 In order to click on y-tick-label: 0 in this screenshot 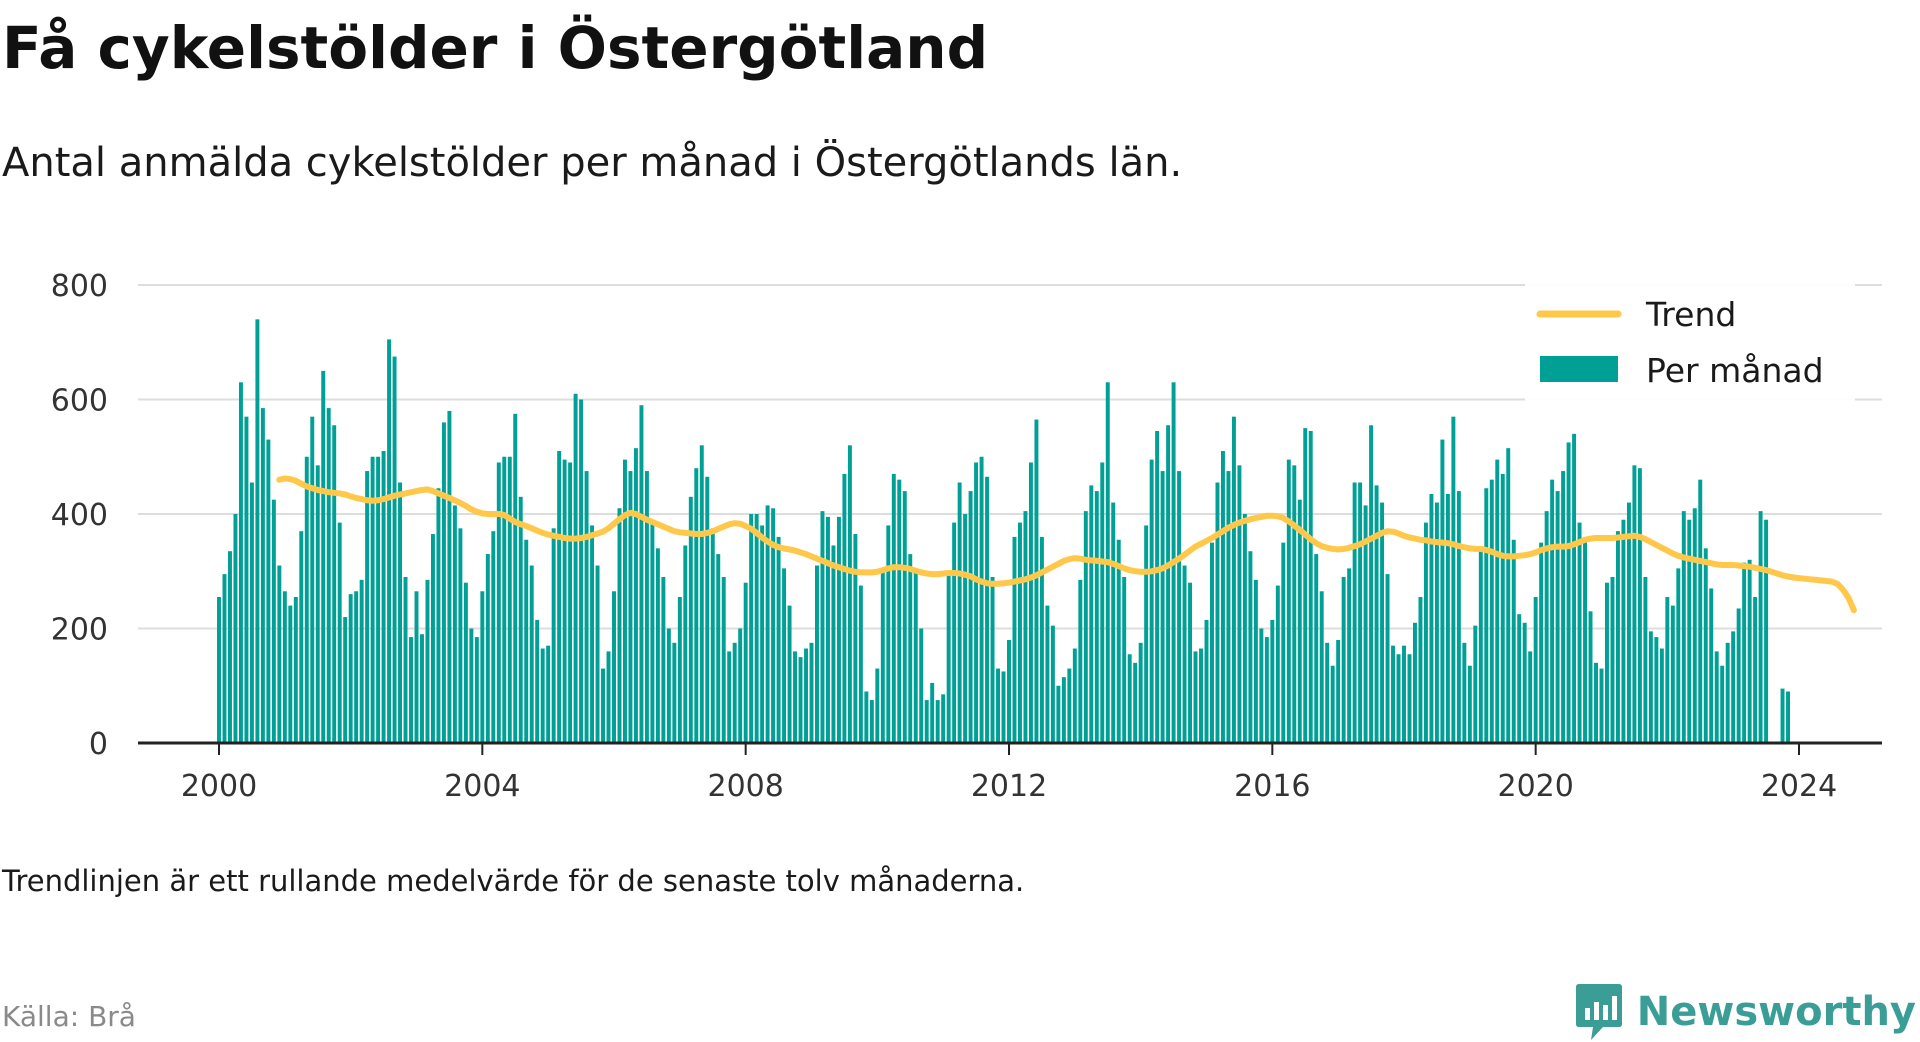, I will do `click(98, 744)`.